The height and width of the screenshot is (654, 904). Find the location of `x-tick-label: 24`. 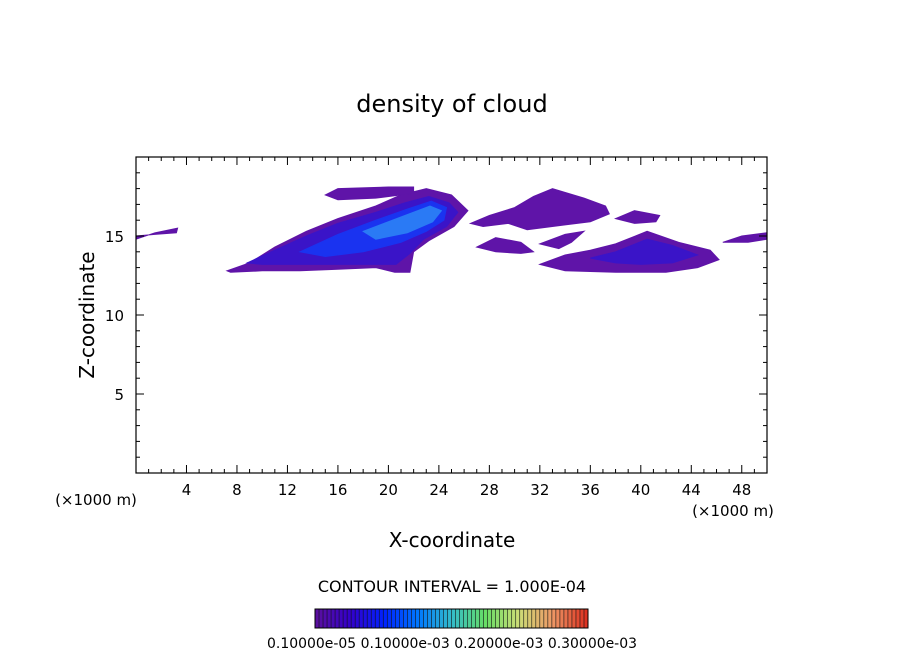

x-tick-label: 24 is located at coordinates (438, 490).